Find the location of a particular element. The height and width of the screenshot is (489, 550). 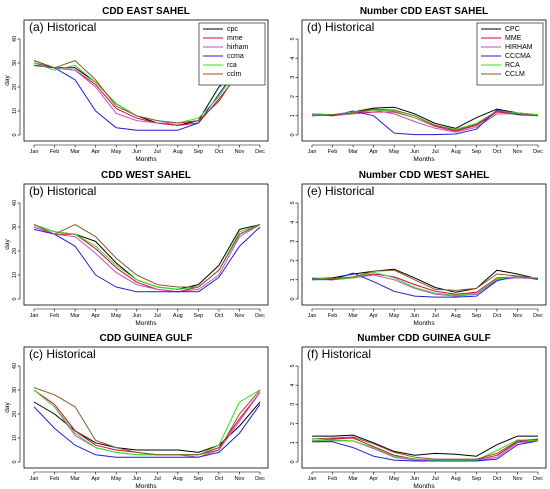

series-line-cccma is located at coordinates (425, 451).